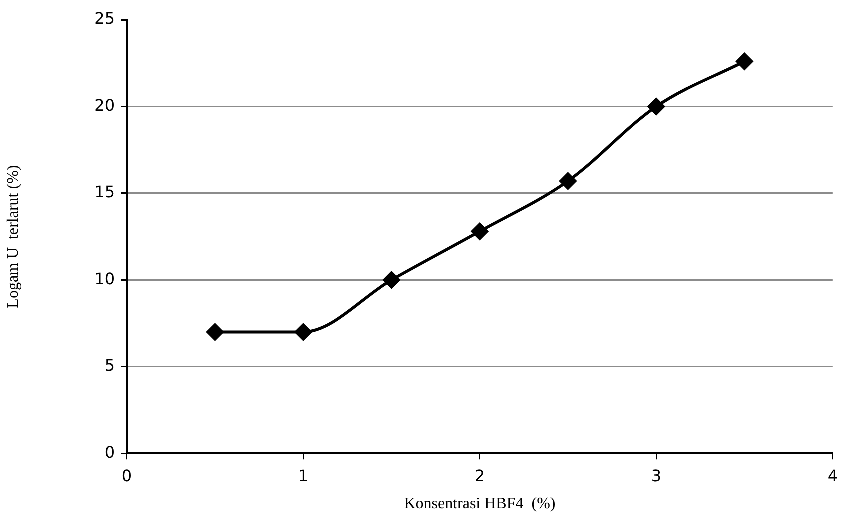 Image resolution: width=846 pixels, height=518 pixels. I want to click on x-tick-label: 1, so click(303, 476).